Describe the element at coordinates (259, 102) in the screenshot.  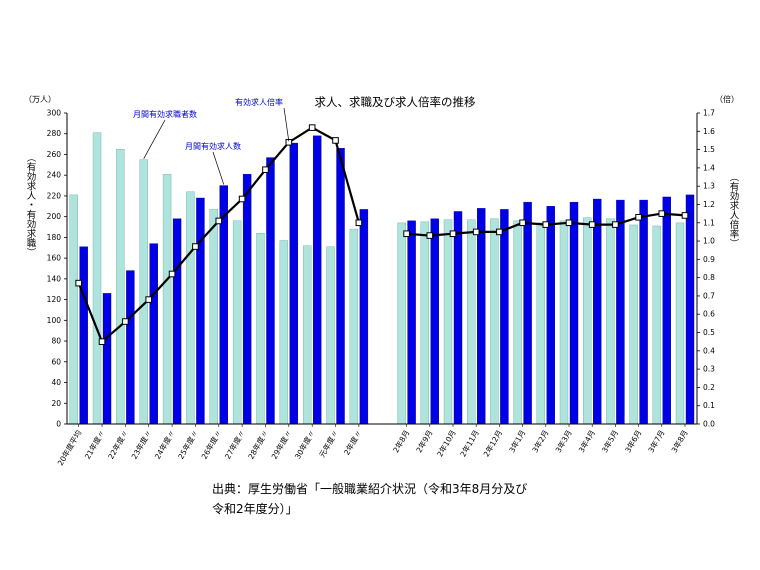
I see `annotation-label: 有効求人倍率` at that location.